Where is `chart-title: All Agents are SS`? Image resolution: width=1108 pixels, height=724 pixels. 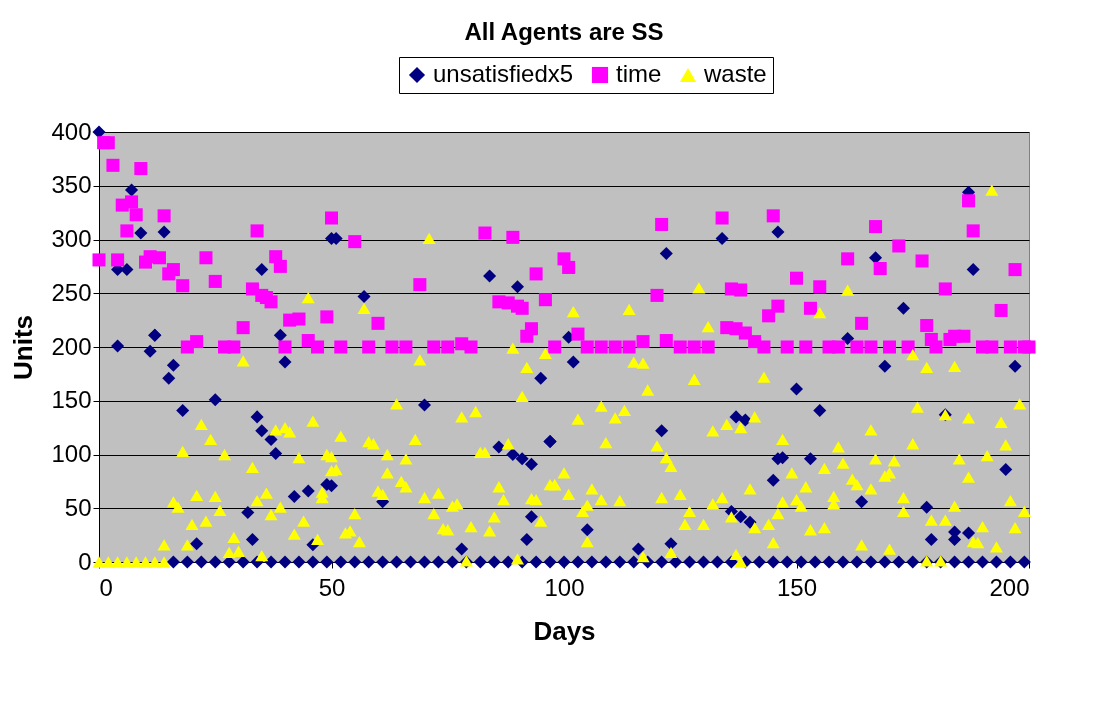
chart-title: All Agents are SS is located at coordinates (564, 31).